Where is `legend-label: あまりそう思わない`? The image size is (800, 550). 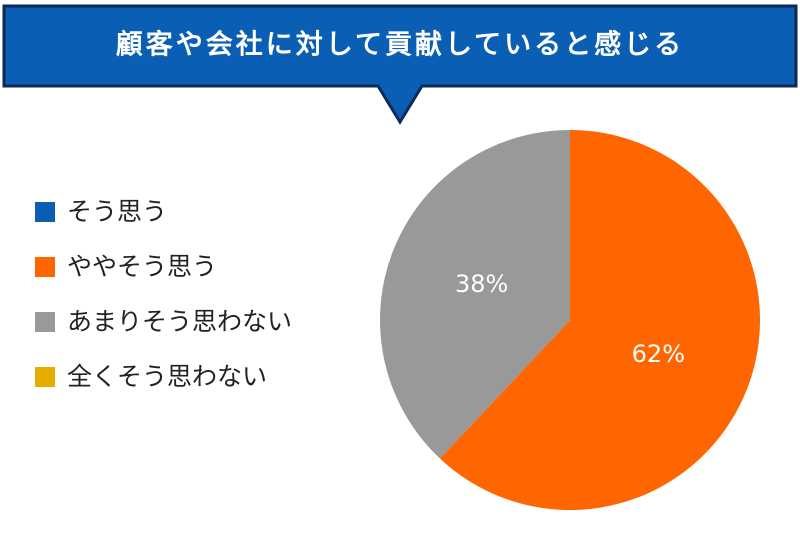
legend-label: あまりそう思わない is located at coordinates (179, 321).